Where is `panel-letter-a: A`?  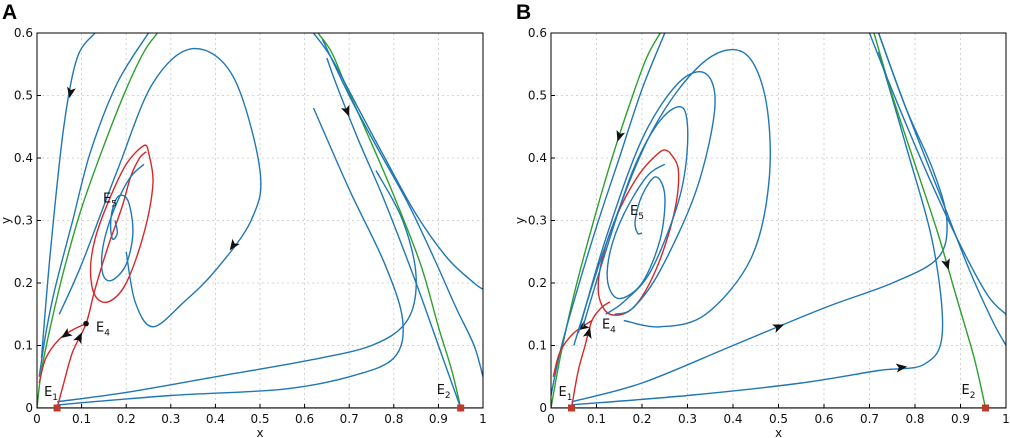
panel-letter-a: A is located at coordinates (9, 12).